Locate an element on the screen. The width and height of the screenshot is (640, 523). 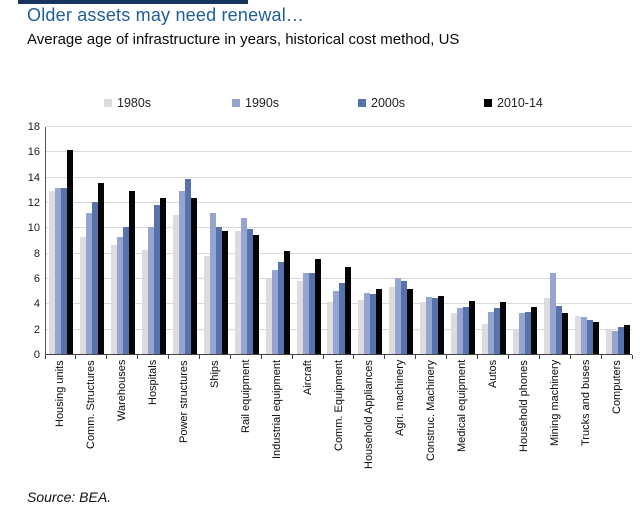
y-tick-label: 10 is located at coordinates (33, 228).